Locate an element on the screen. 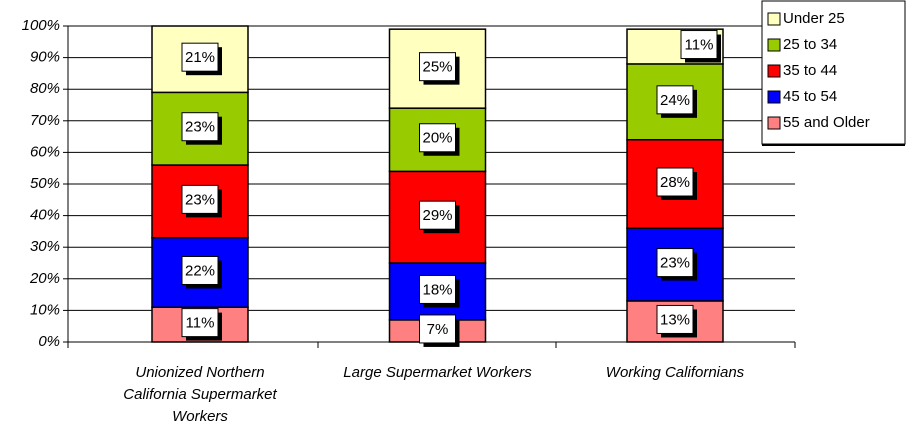 This screenshot has width=906, height=439. y-tick-label: 20% is located at coordinates (44, 278).